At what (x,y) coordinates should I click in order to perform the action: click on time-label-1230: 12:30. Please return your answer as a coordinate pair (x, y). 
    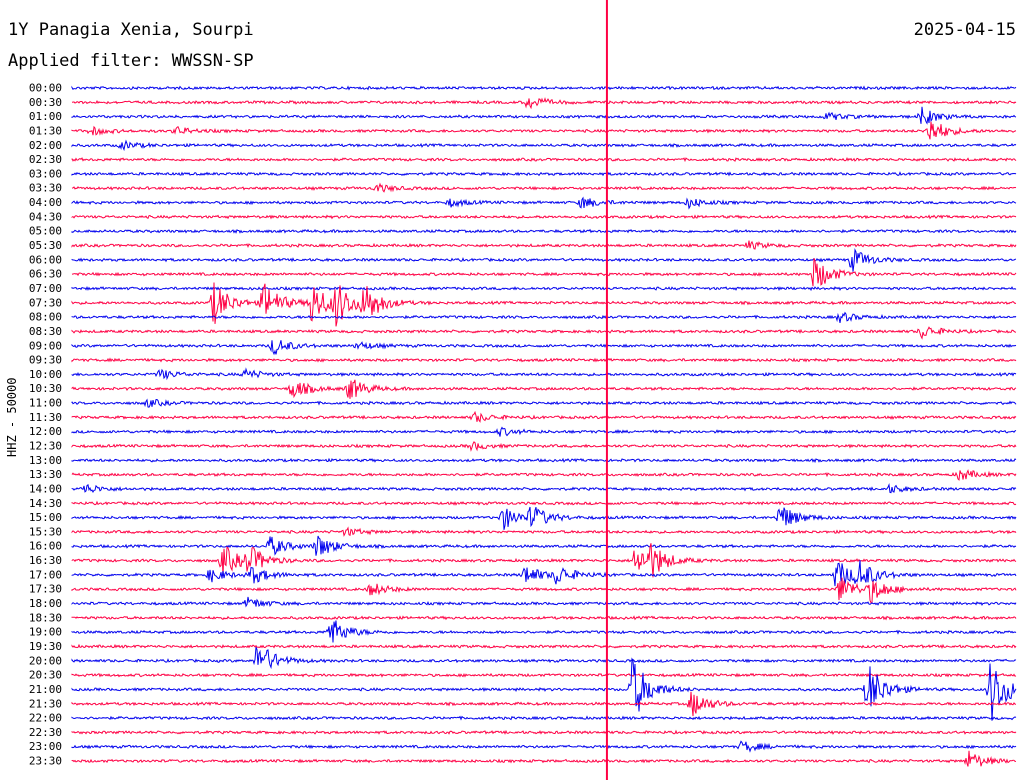
    Looking at the image, I should click on (45, 446).